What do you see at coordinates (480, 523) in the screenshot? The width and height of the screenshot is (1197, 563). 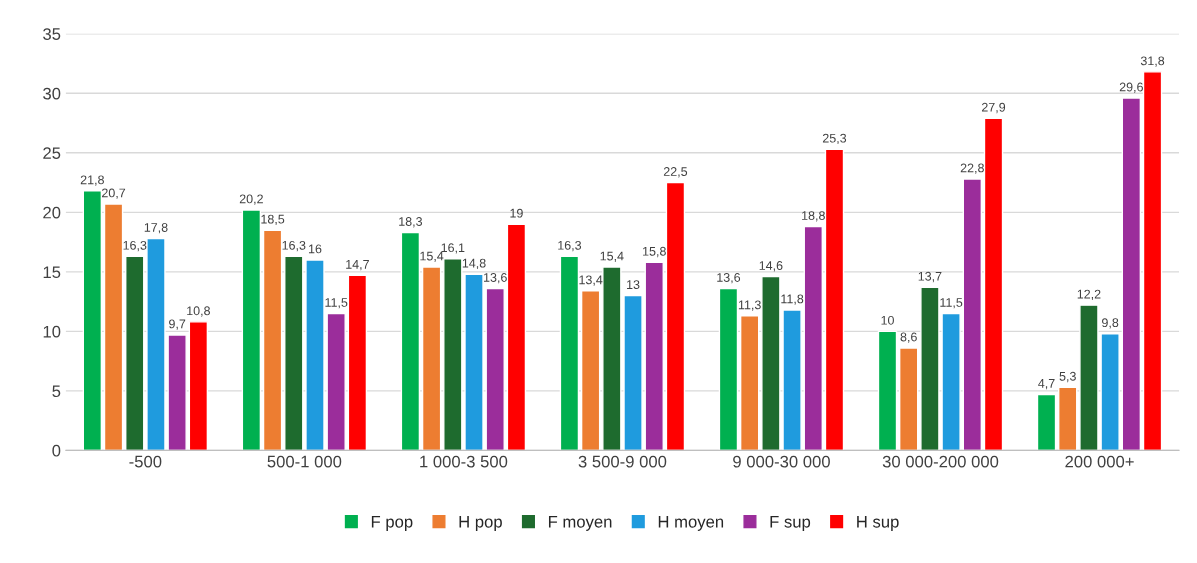 I see `legend-label: H pop` at bounding box center [480, 523].